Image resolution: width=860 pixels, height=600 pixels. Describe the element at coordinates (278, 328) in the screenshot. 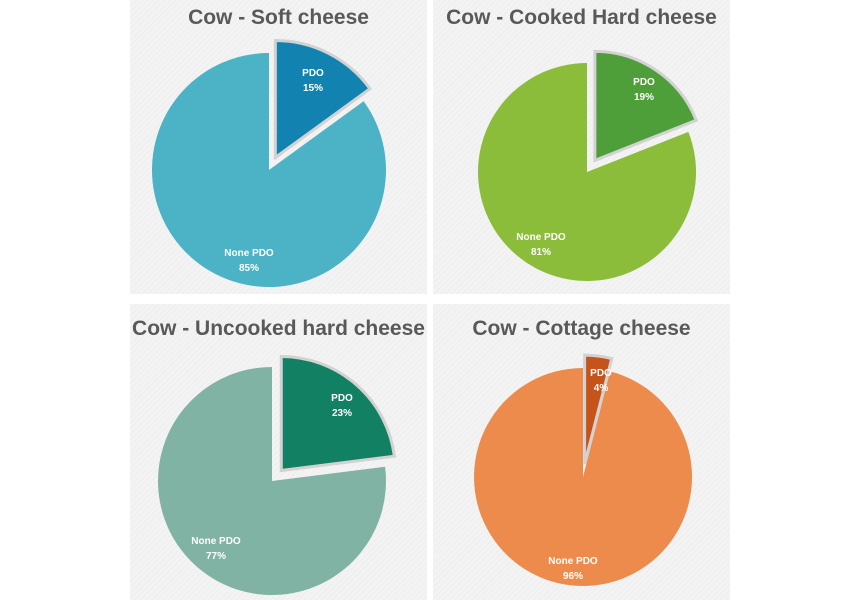

I see `chart-title: Cow - Uncooked hard cheese` at that location.